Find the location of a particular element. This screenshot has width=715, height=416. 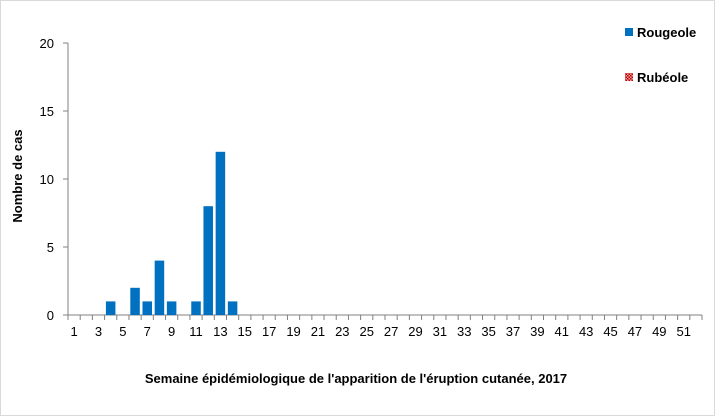

x-tick-label: 7 is located at coordinates (147, 331).